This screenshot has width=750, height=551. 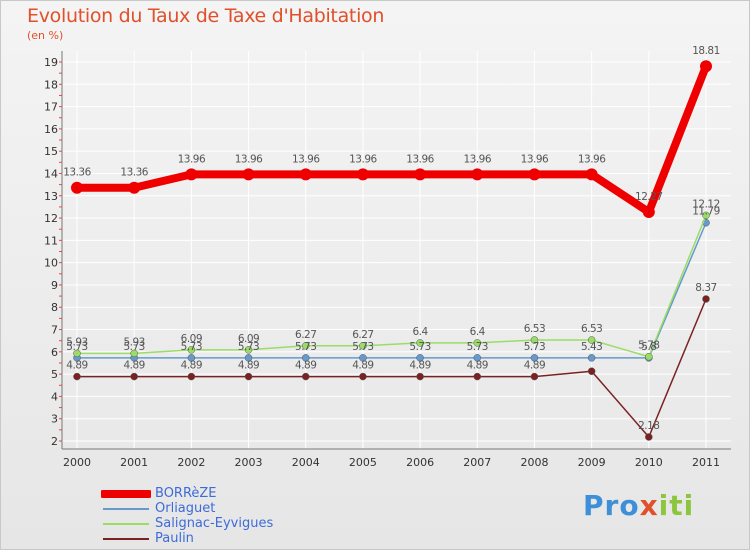 I want to click on data-label-Salignac-Eyvigues-2007: 6.4, so click(x=478, y=332).